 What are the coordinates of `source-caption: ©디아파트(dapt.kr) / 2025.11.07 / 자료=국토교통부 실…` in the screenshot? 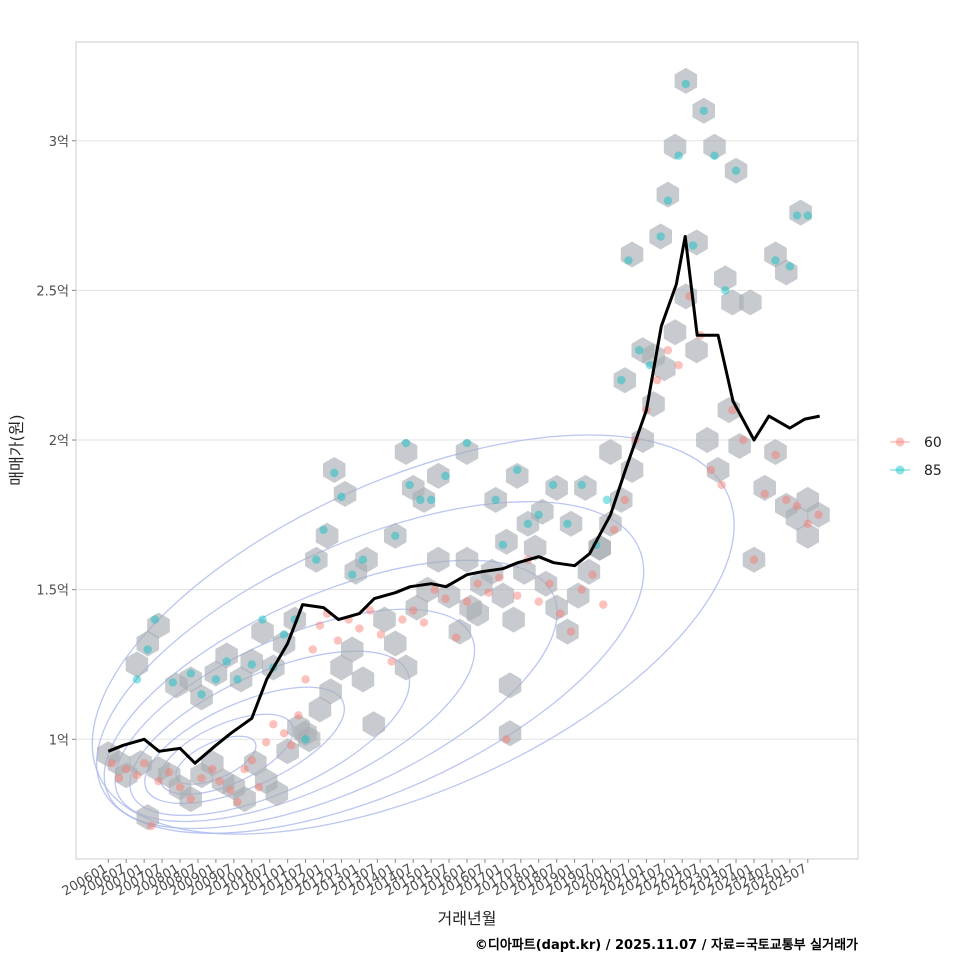 It's located at (666, 945).